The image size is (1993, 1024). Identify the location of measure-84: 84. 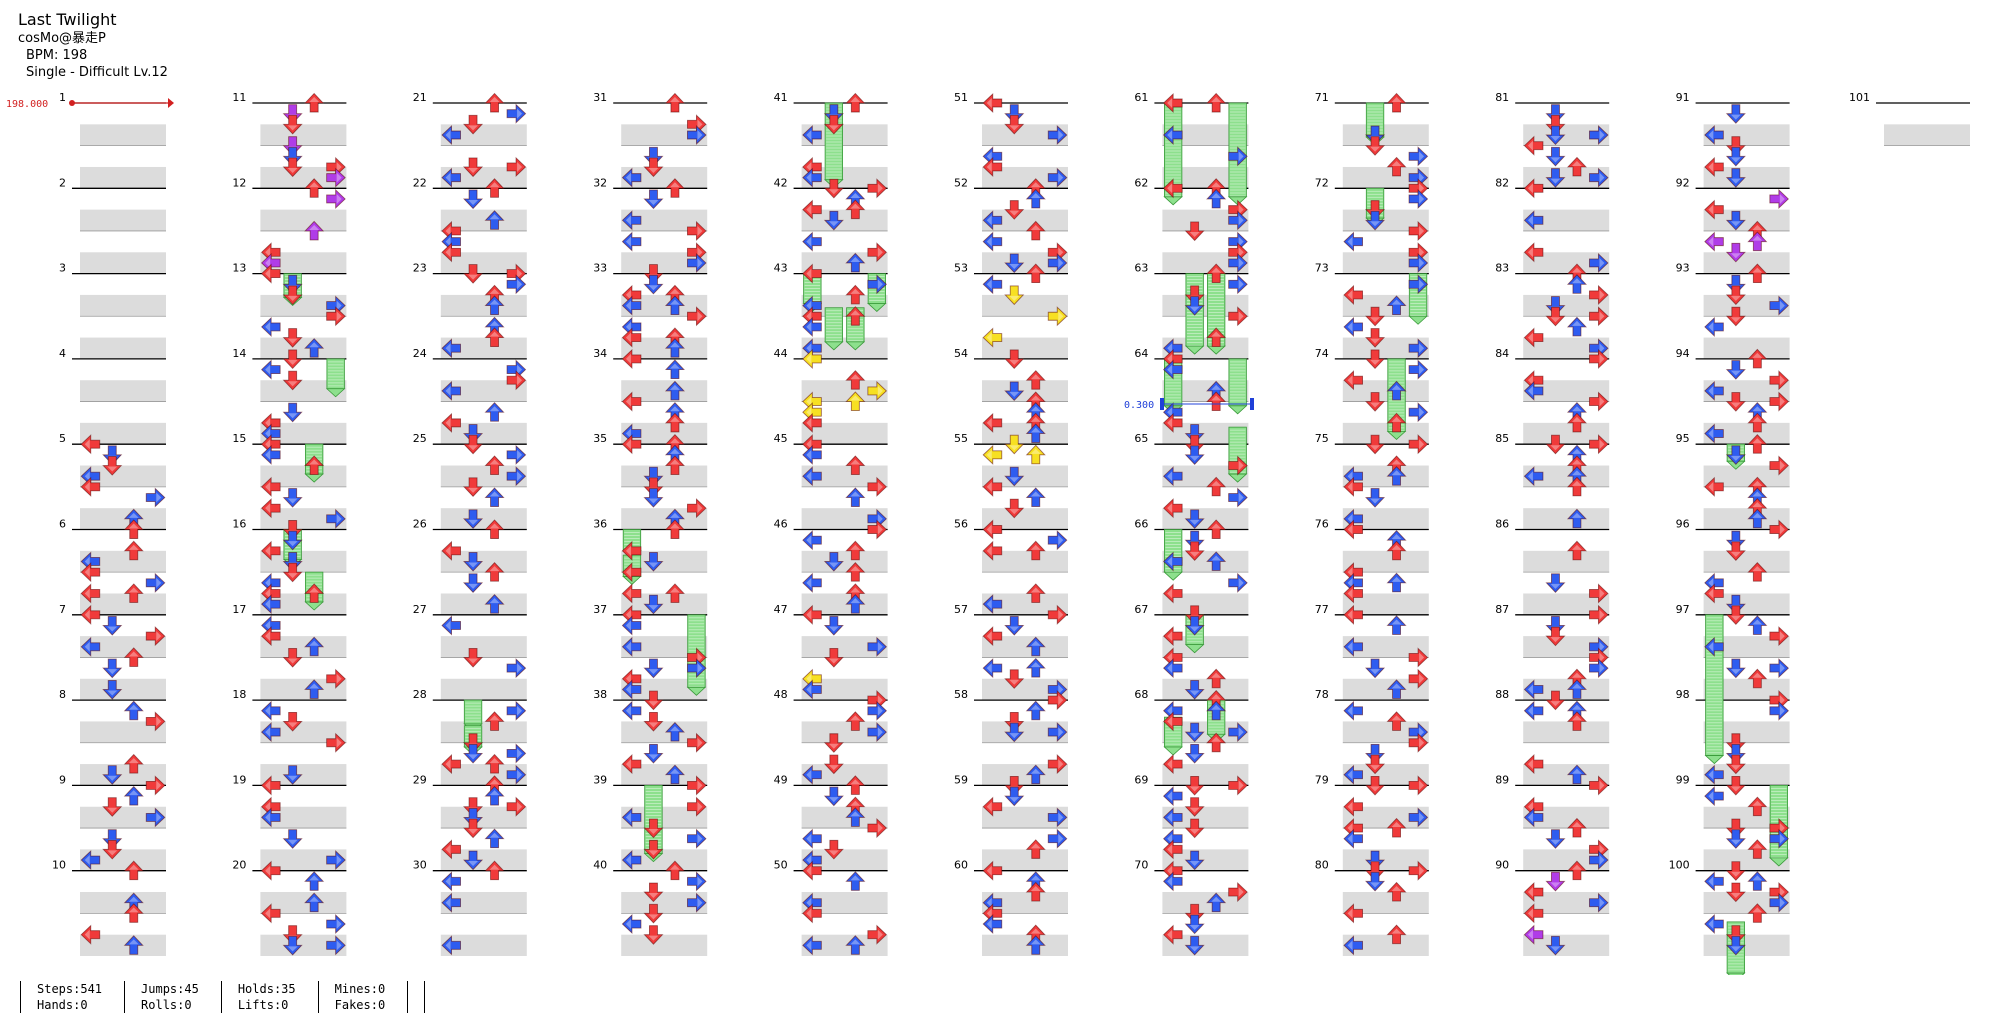
(1552, 396).